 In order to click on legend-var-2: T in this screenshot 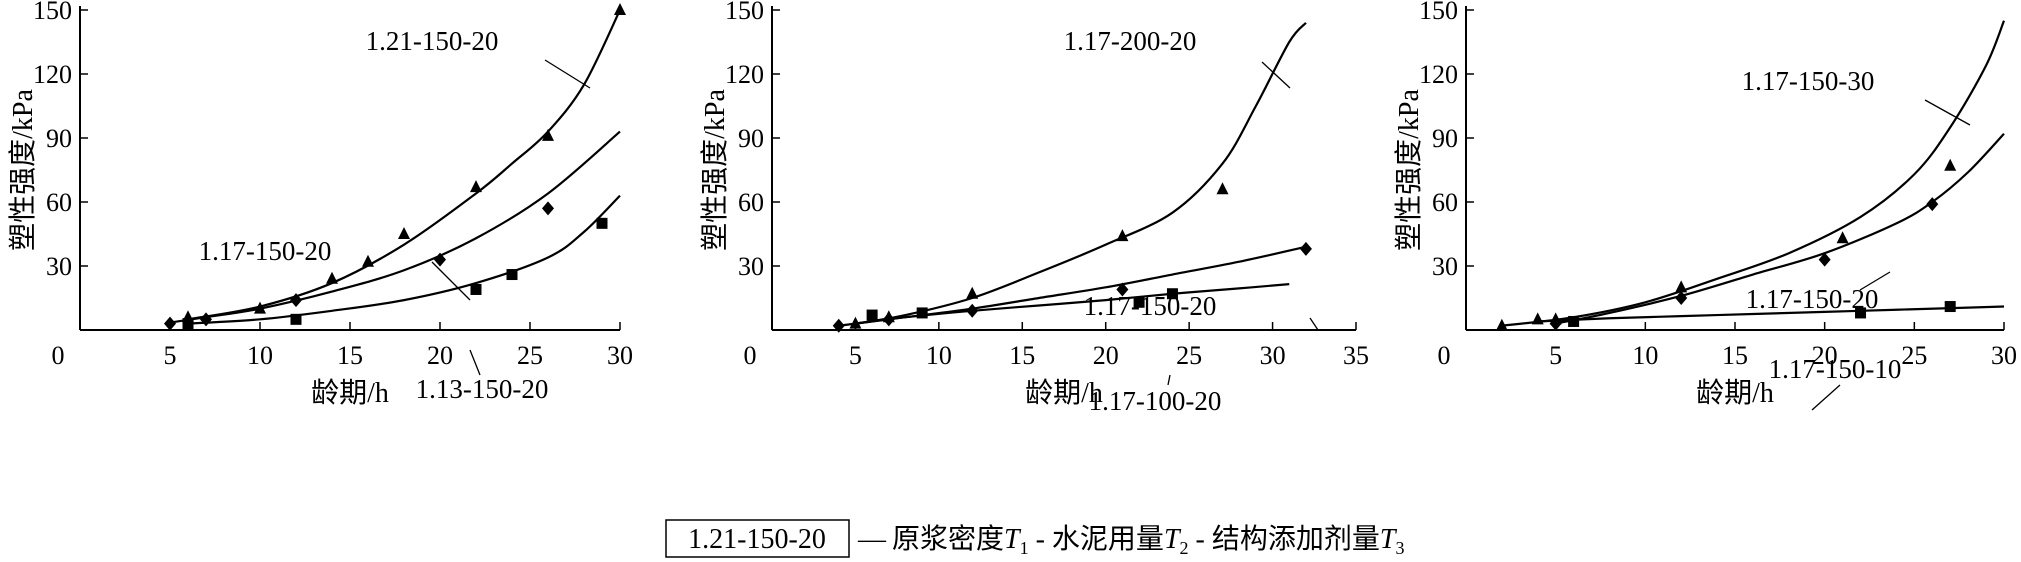, I will do `click(1173, 539)`.